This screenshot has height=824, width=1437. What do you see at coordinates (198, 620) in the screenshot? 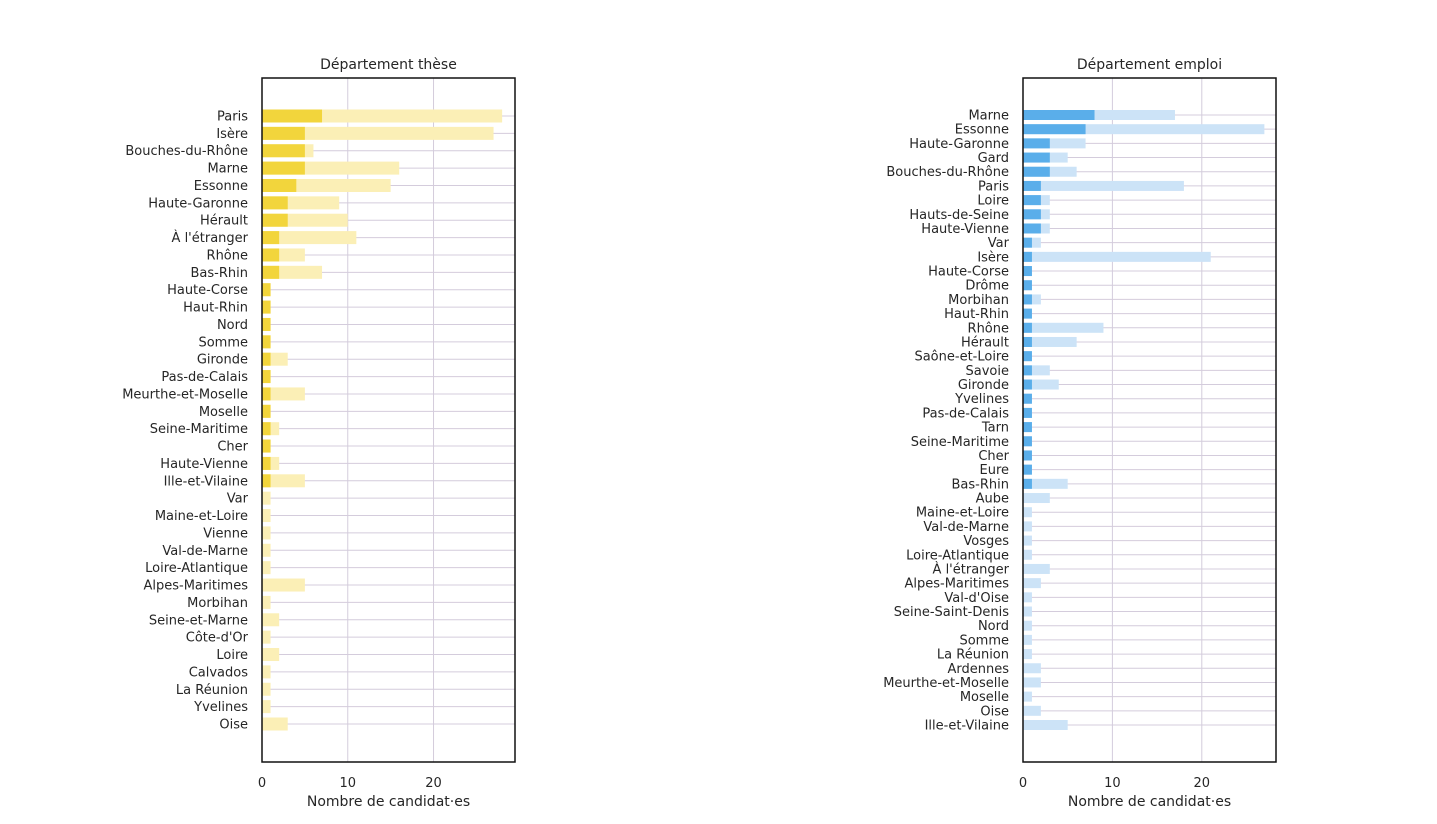
I see `category-tick-label: Seine-et-Marne` at bounding box center [198, 620].